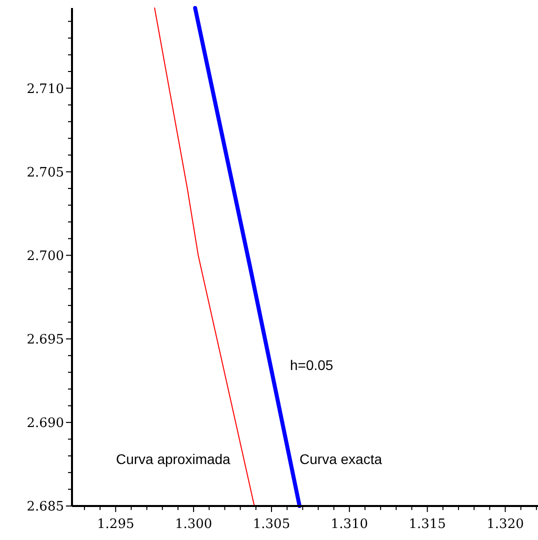 This screenshot has width=538, height=540. Describe the element at coordinates (45, 89) in the screenshot. I see `y-tick-label: 2.710` at that location.